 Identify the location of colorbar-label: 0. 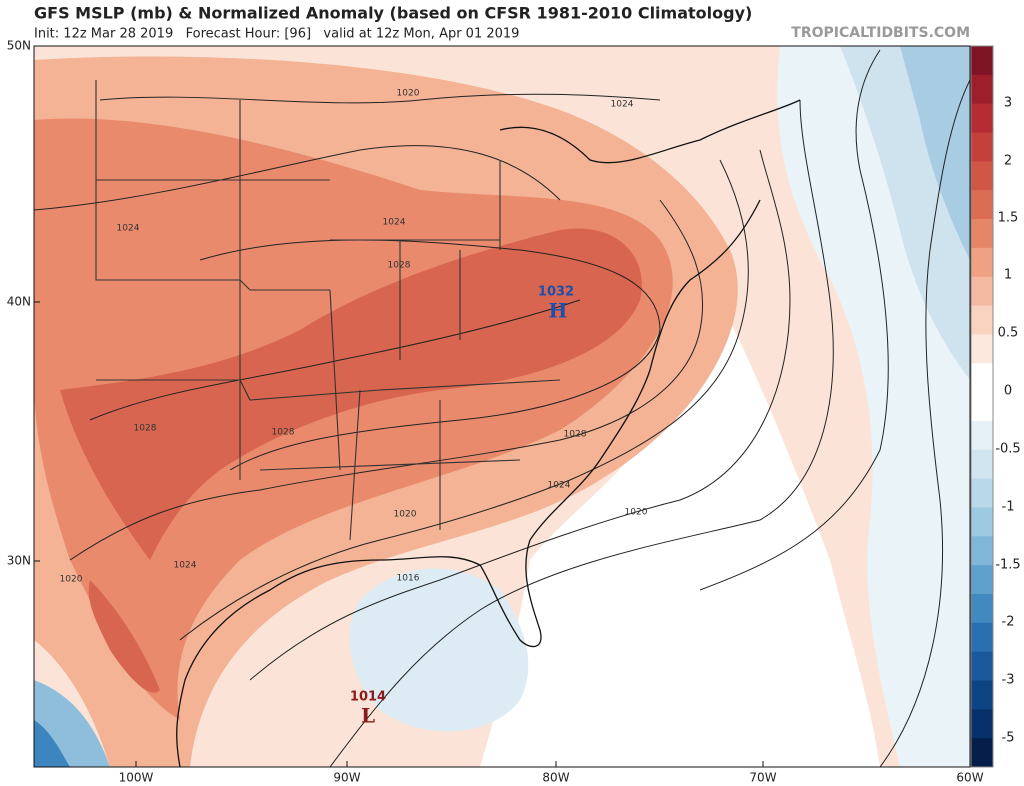
(1008, 391).